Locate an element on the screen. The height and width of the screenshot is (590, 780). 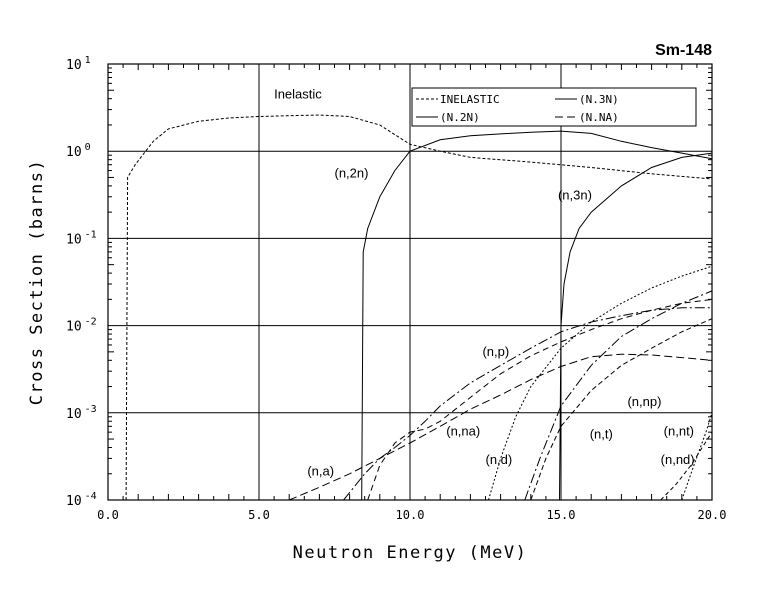
curve-annotation: Inelastic is located at coordinates (298, 94).